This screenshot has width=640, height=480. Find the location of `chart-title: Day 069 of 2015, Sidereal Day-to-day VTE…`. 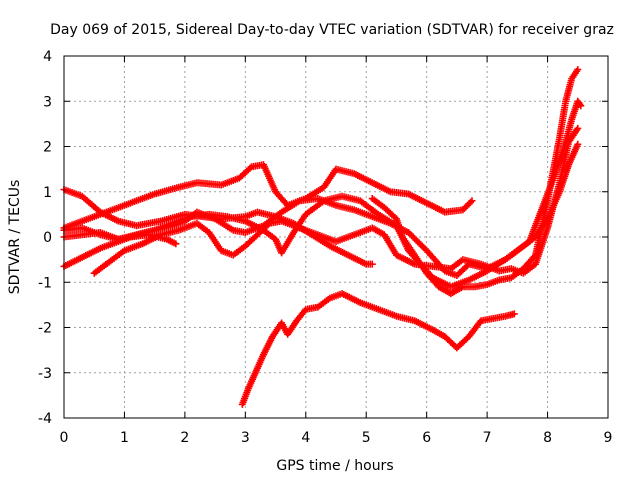

chart-title: Day 069 of 2015, Sidereal Day-to-day VTE… is located at coordinates (332, 30).